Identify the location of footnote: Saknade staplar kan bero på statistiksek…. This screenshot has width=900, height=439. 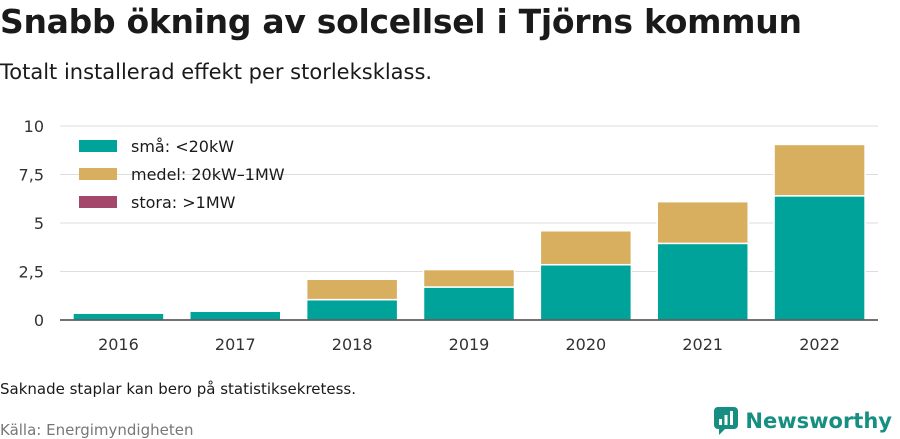
(178, 389).